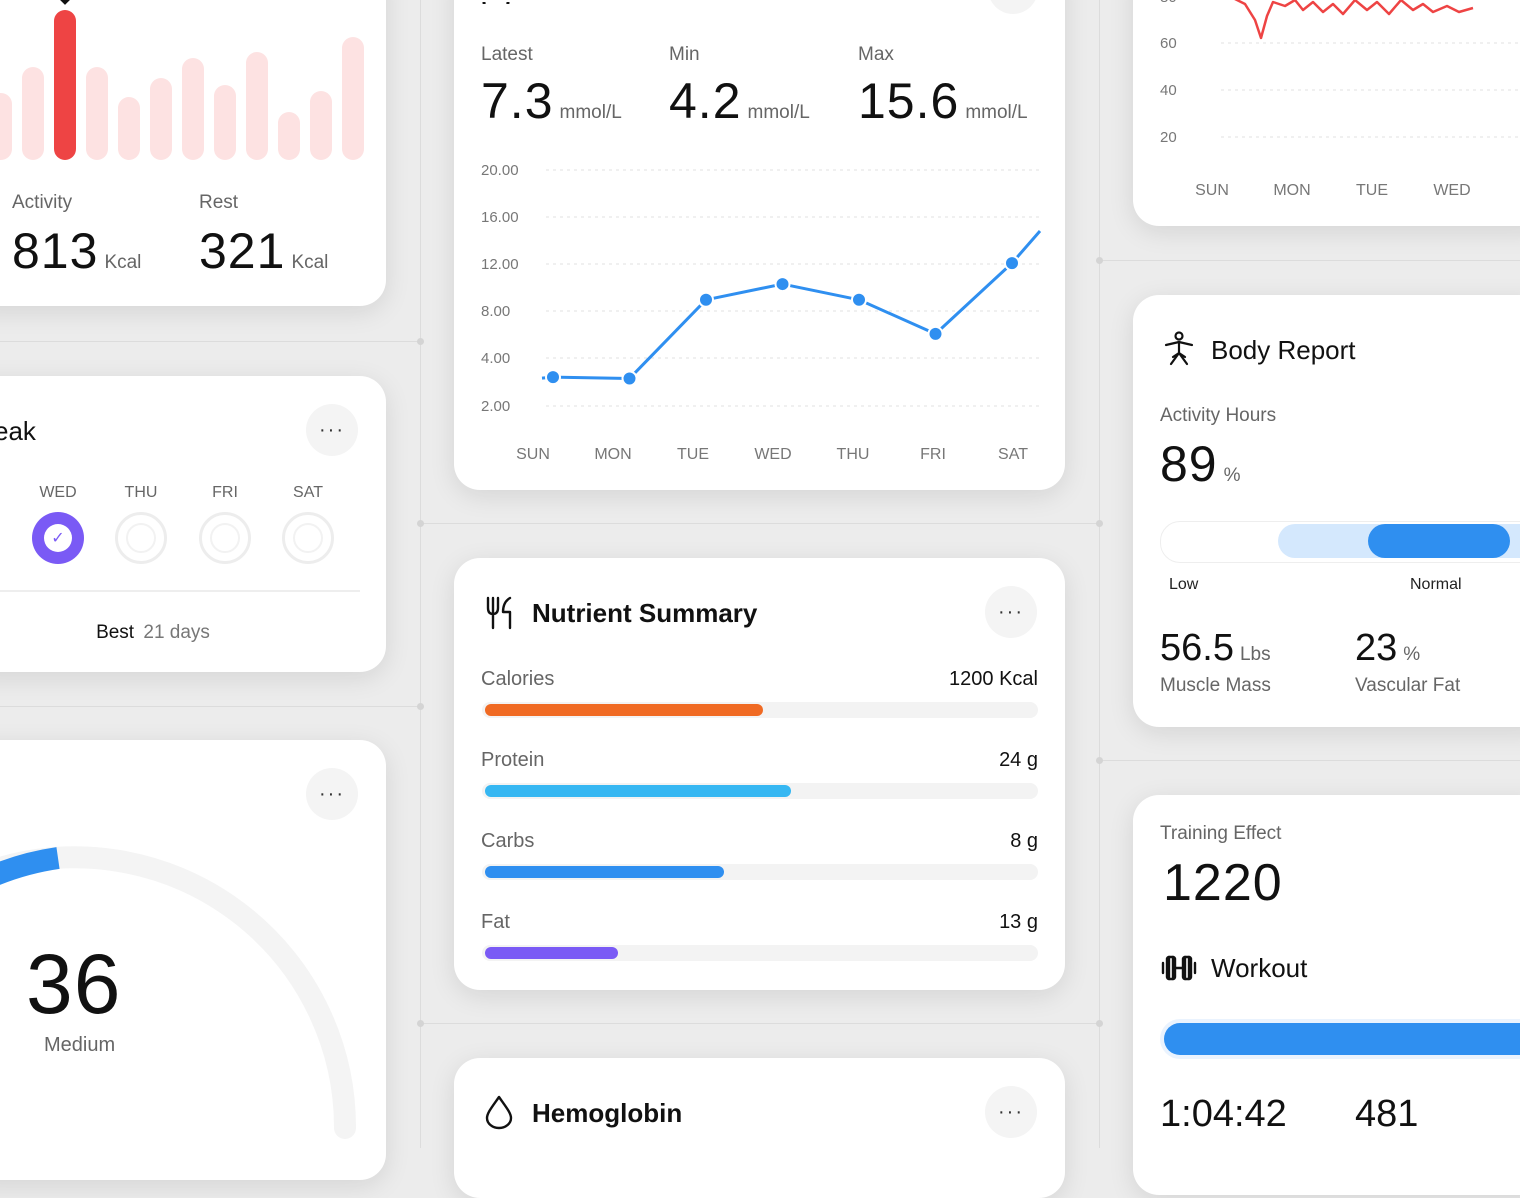  I want to click on gauge-arc, so click(178, 992).